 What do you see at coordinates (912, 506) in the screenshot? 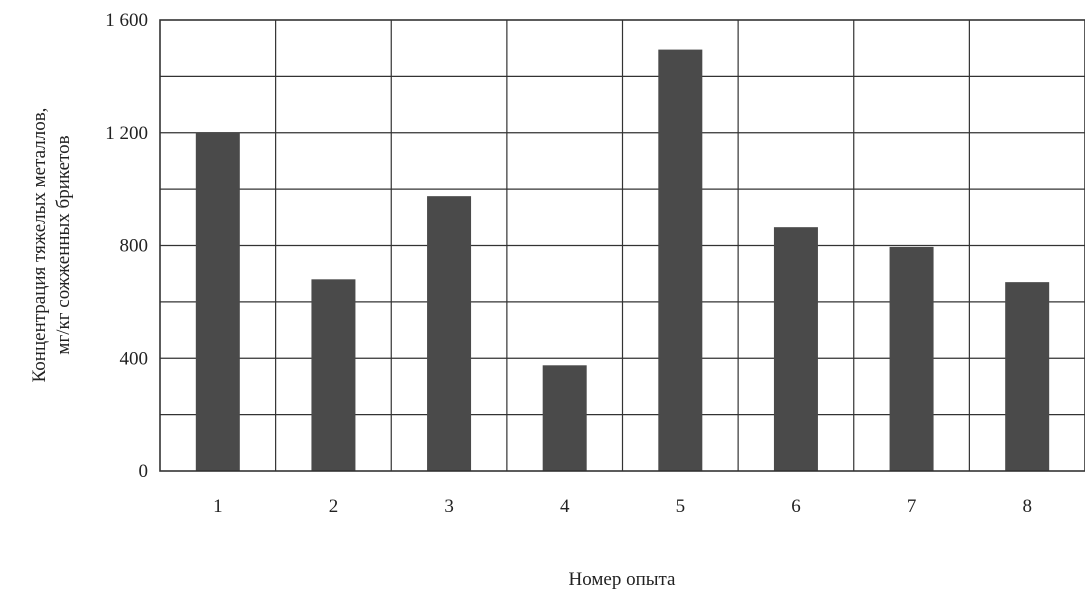
I see `x-tick-label: 7` at bounding box center [912, 506].